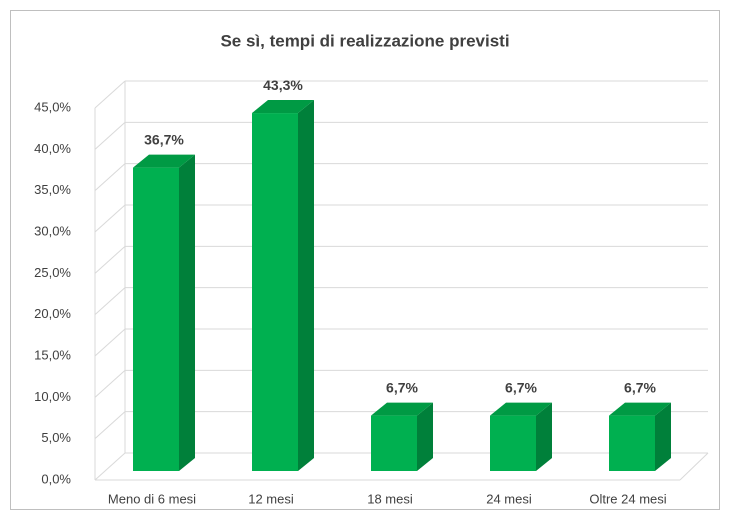  What do you see at coordinates (52, 189) in the screenshot?
I see `y-tick-label: 35,0%` at bounding box center [52, 189].